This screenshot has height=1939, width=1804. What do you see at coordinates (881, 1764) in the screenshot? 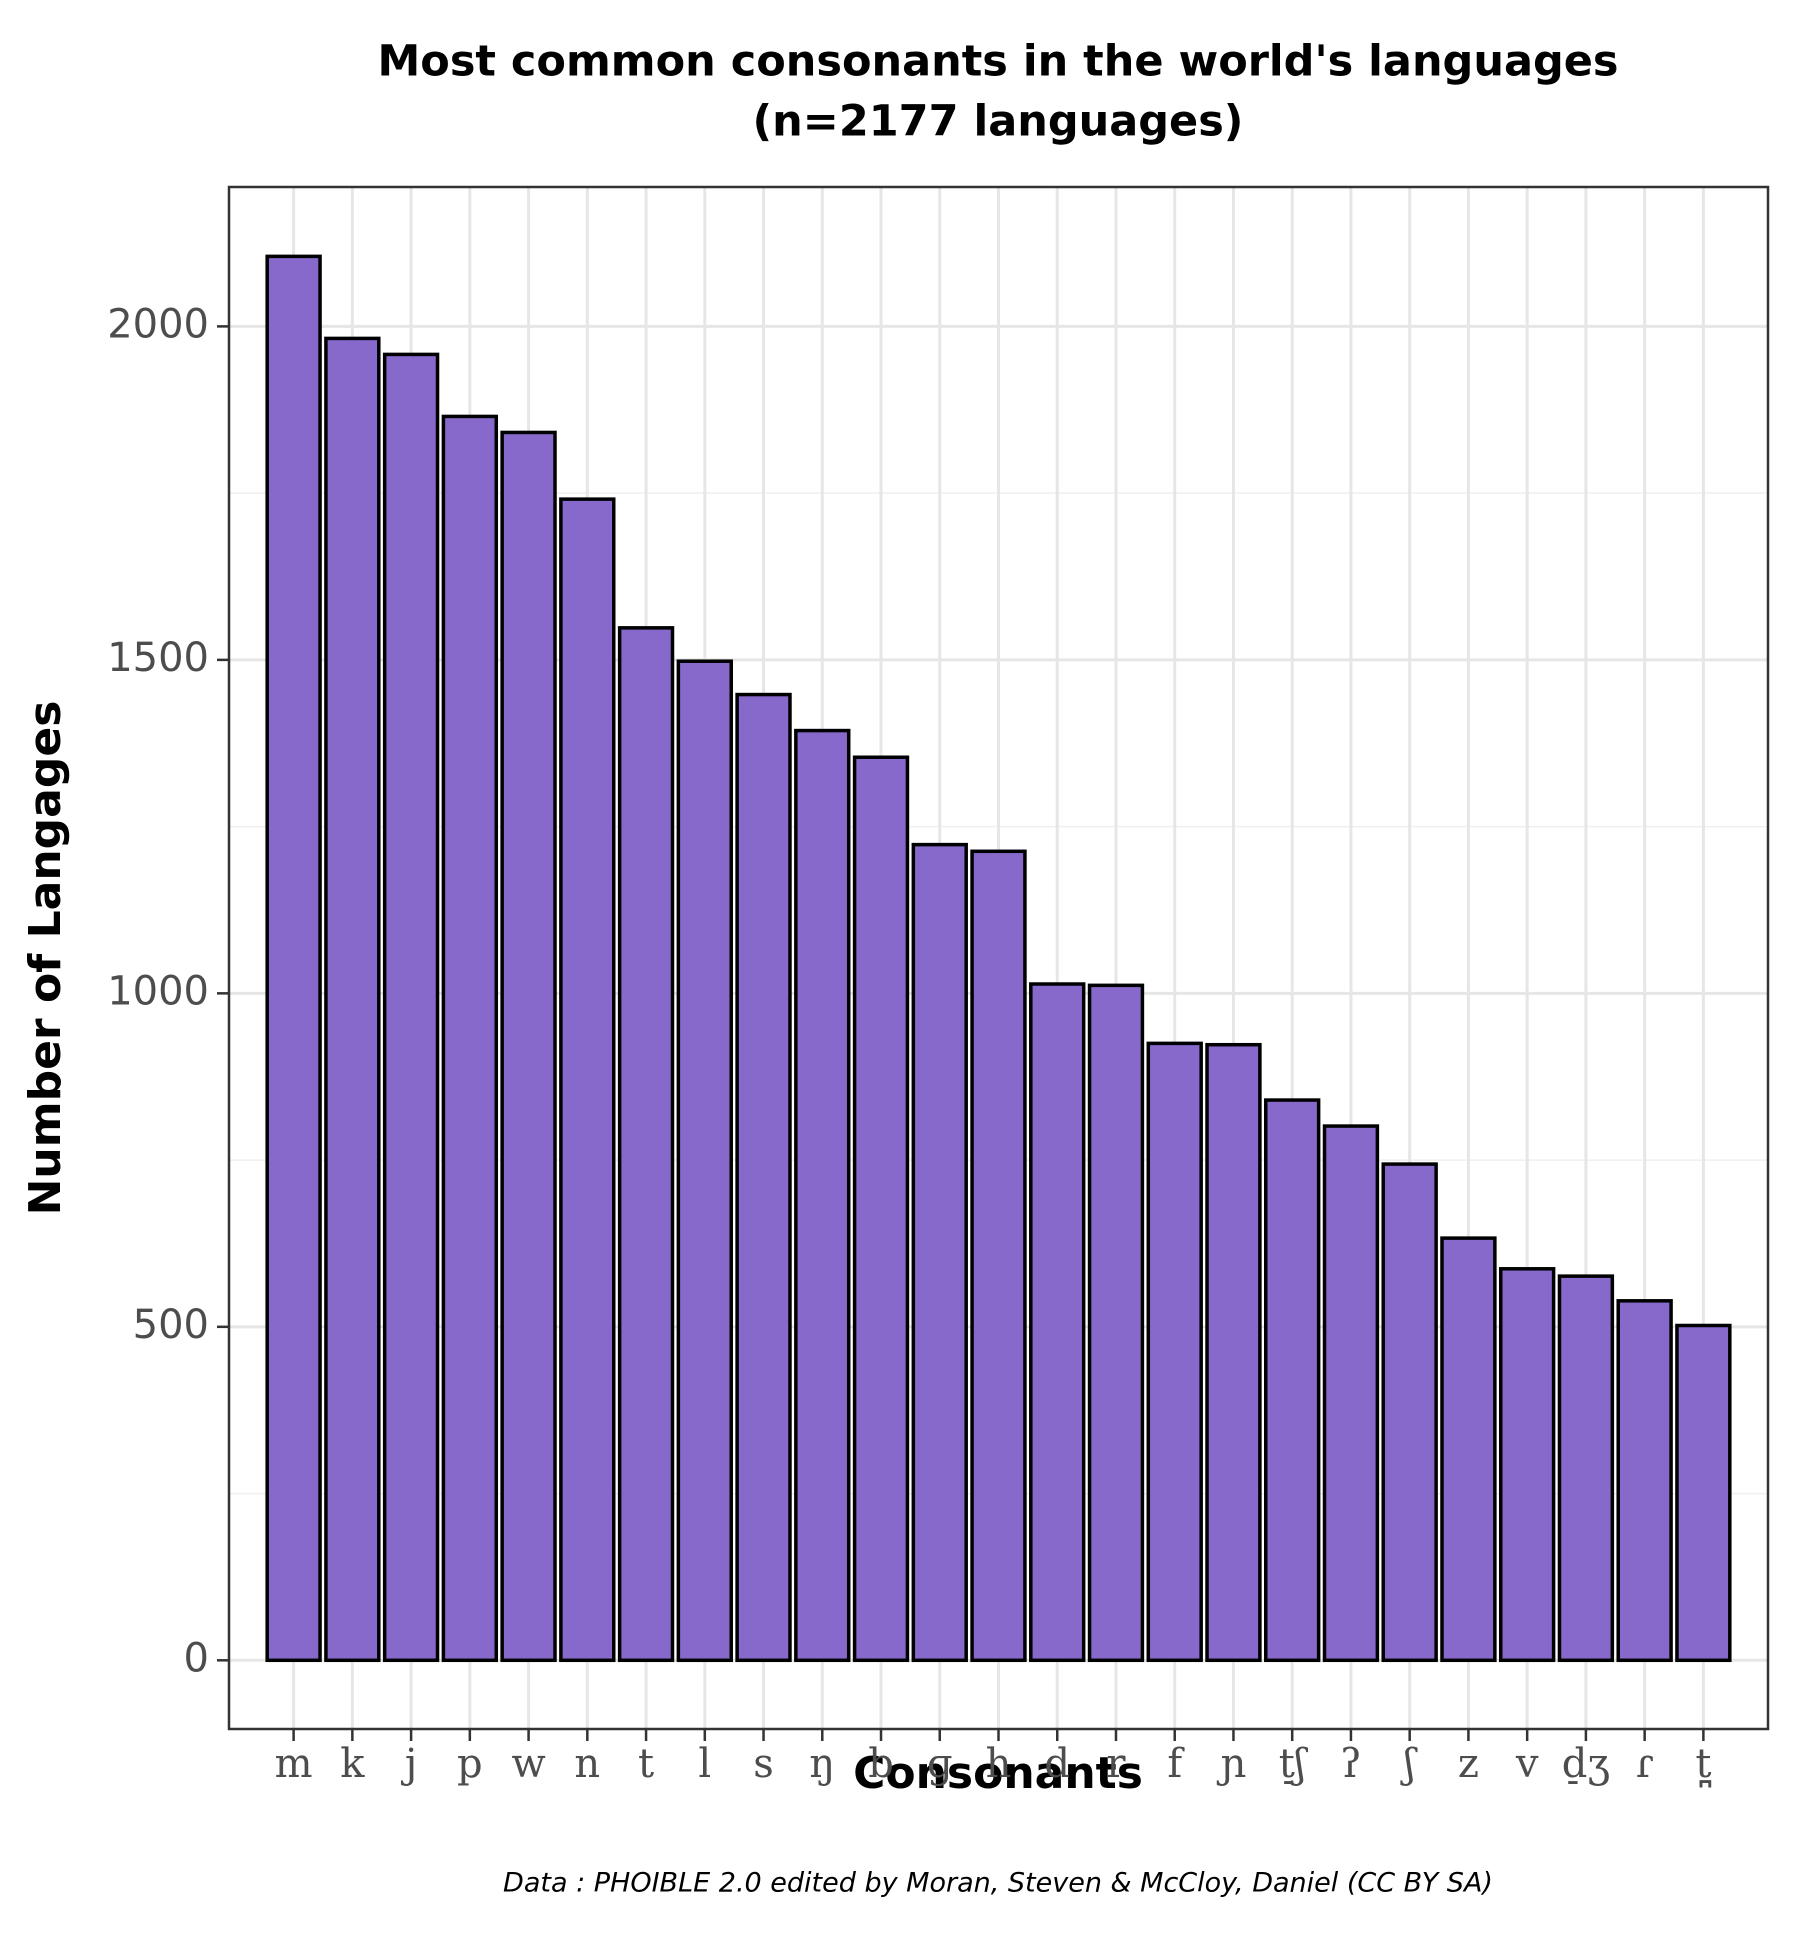
I see `x-tick-label: b` at bounding box center [881, 1764].